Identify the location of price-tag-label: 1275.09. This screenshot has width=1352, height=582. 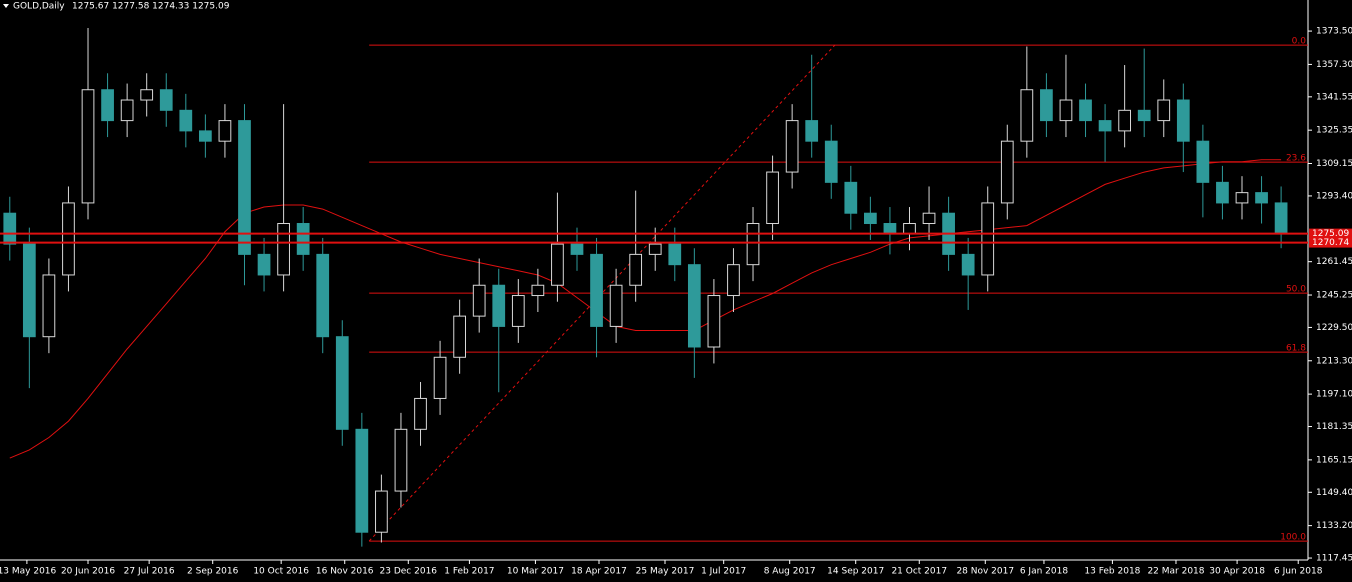
(1330, 234).